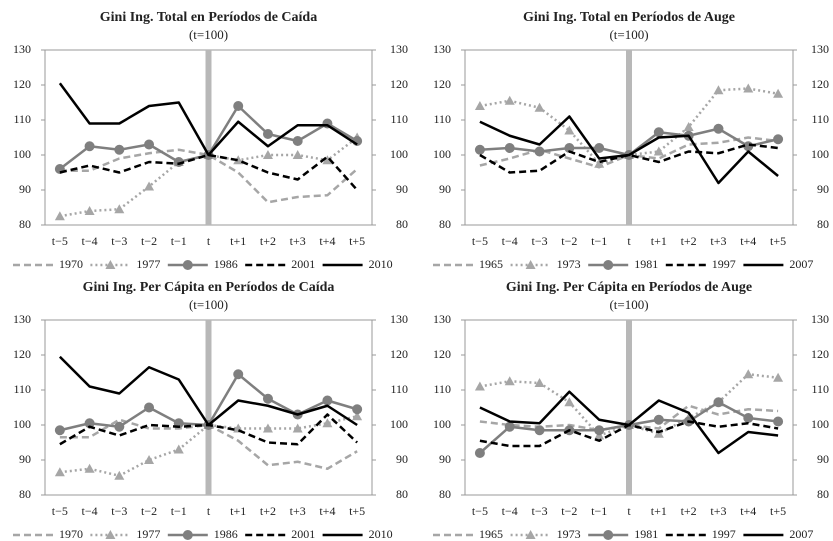 This screenshot has height=541, width=833. What do you see at coordinates (208, 17) in the screenshot?
I see `chart-title: Gini Ing. Total en Períodos de Caída` at bounding box center [208, 17].